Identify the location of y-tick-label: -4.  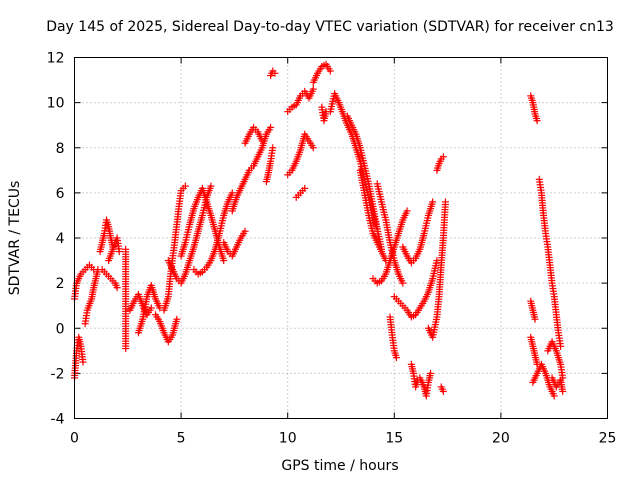
(58, 420).